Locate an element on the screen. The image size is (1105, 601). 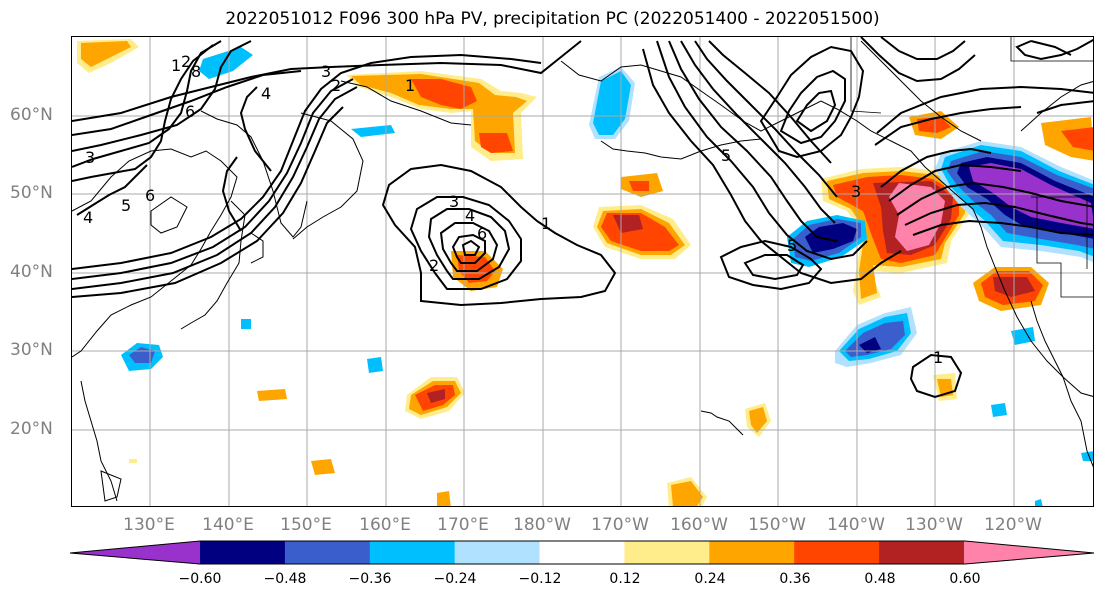
lon-label: 130°E is located at coordinates (149, 525).